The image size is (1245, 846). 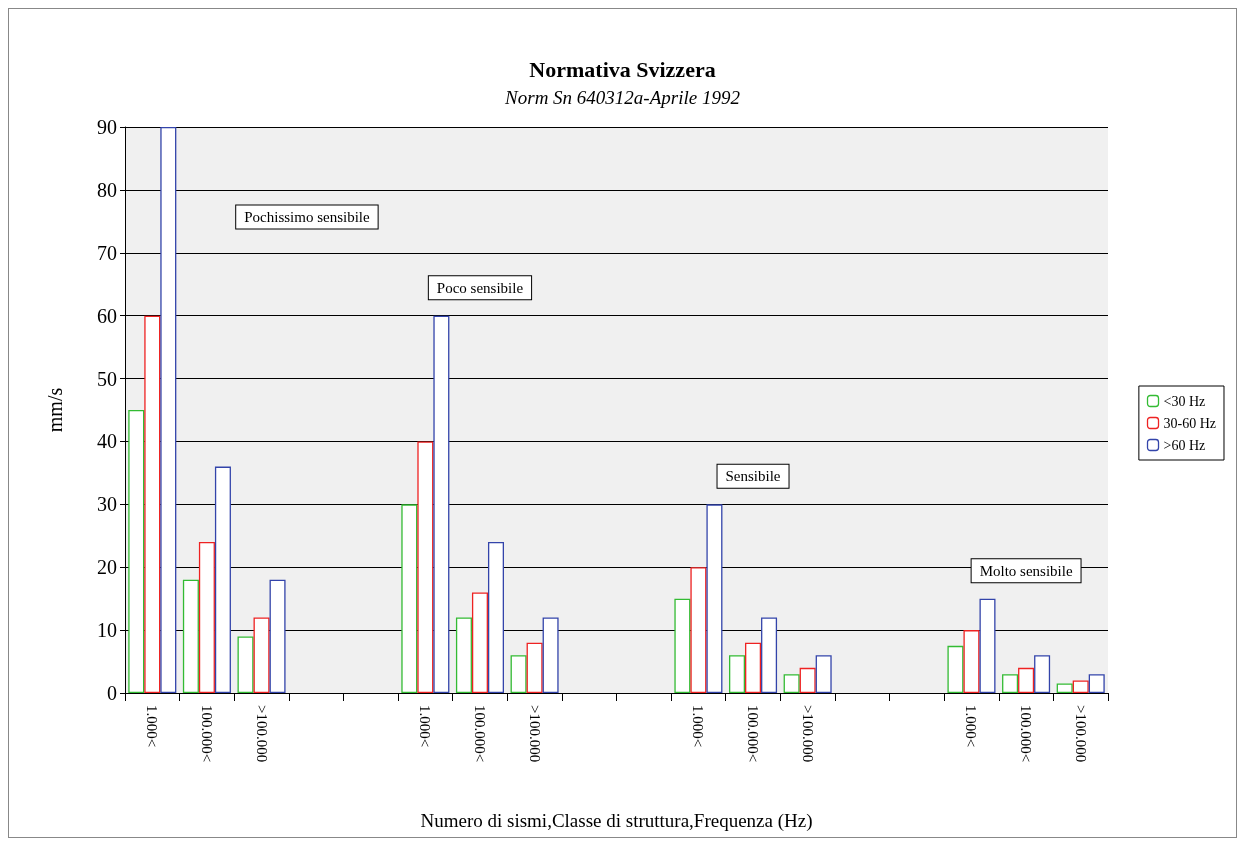 What do you see at coordinates (480, 287) in the screenshot?
I see `annotation: Poco sensibile` at bounding box center [480, 287].